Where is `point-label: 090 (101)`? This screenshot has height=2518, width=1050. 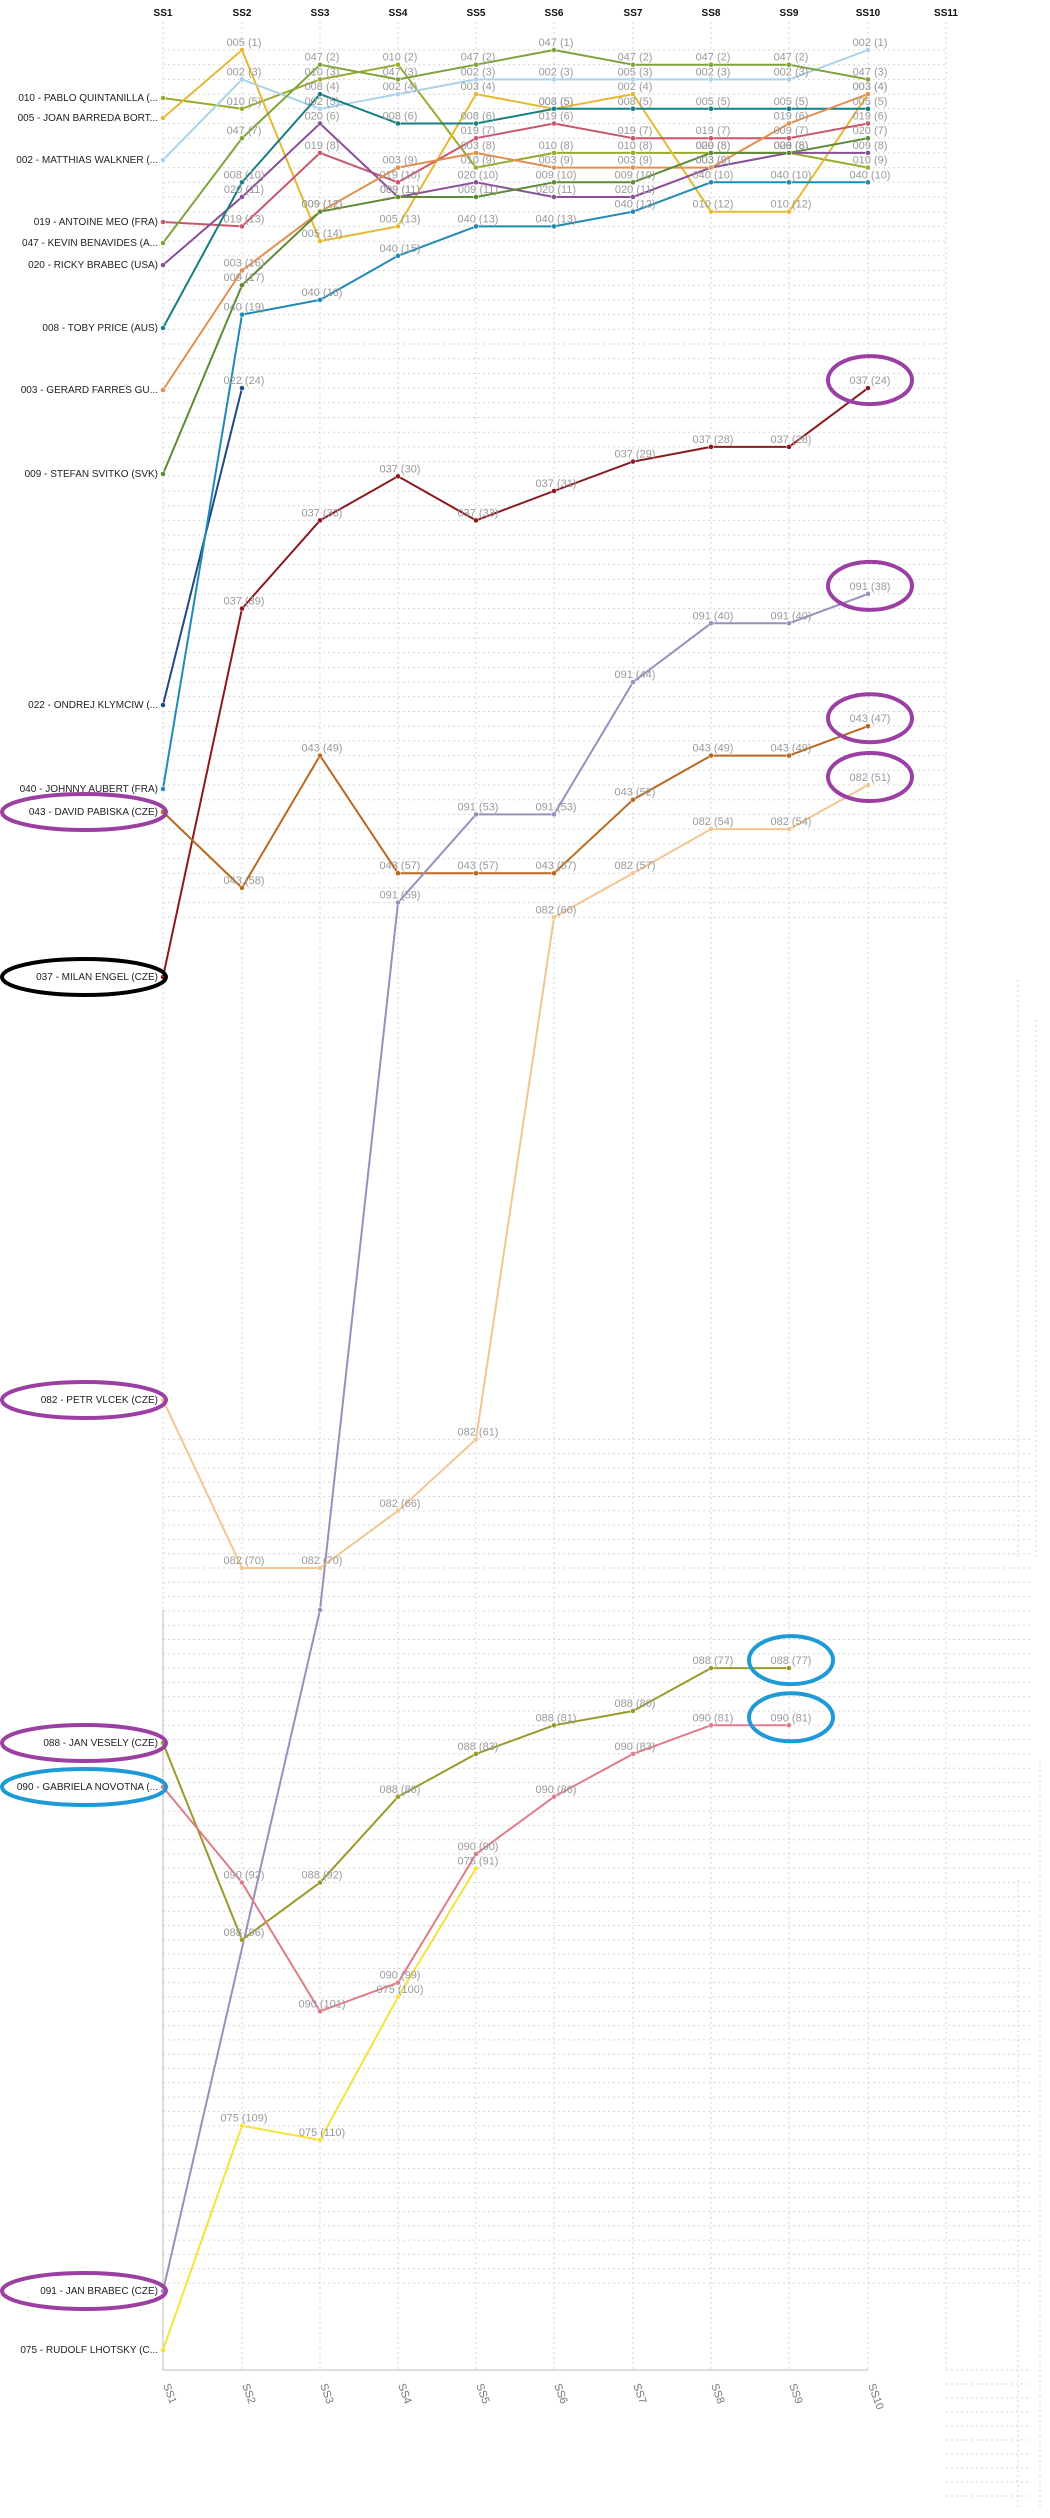 point-label: 090 (101) is located at coordinates (321, 2004).